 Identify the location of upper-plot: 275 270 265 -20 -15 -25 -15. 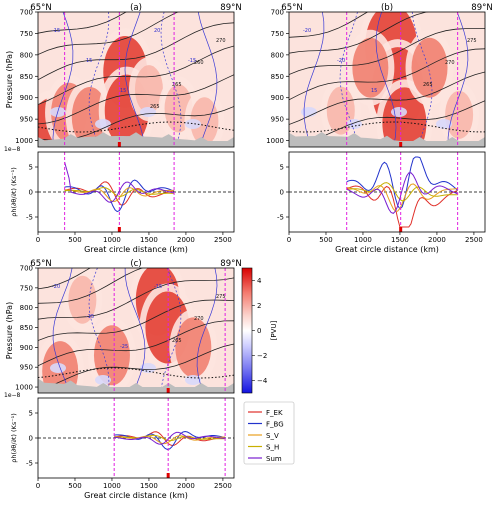
(136, 330).